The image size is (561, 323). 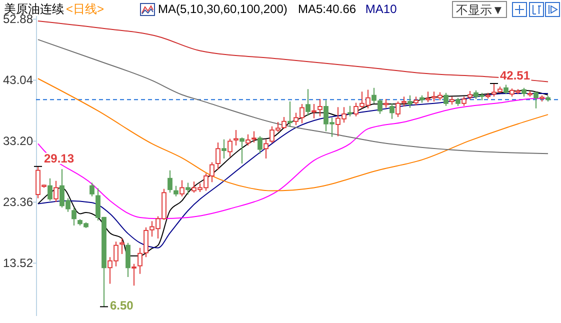 I want to click on y-tick-label: 33.20, so click(x=18, y=141).